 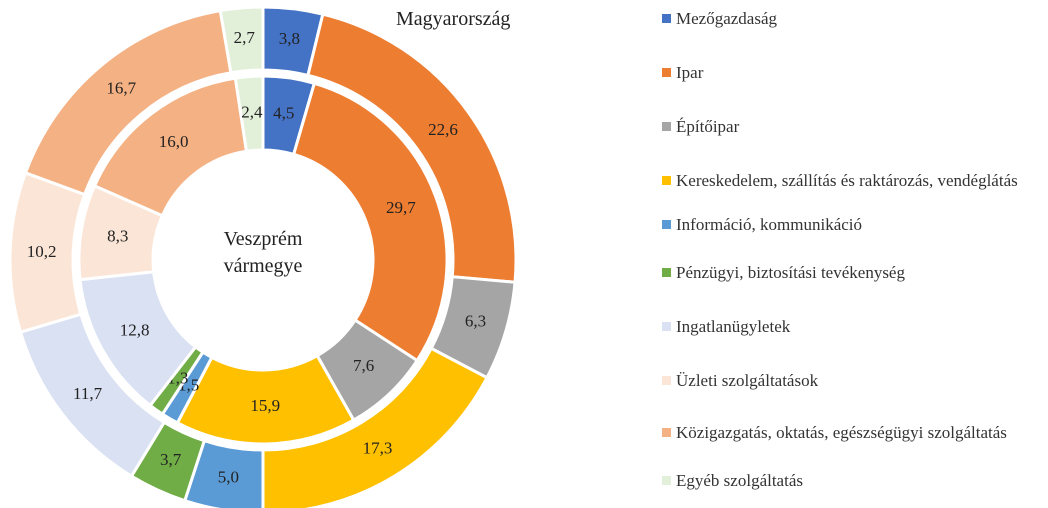 What do you see at coordinates (852, 480) in the screenshot?
I see `legend-item: Egyéb szolgáltatás` at bounding box center [852, 480].